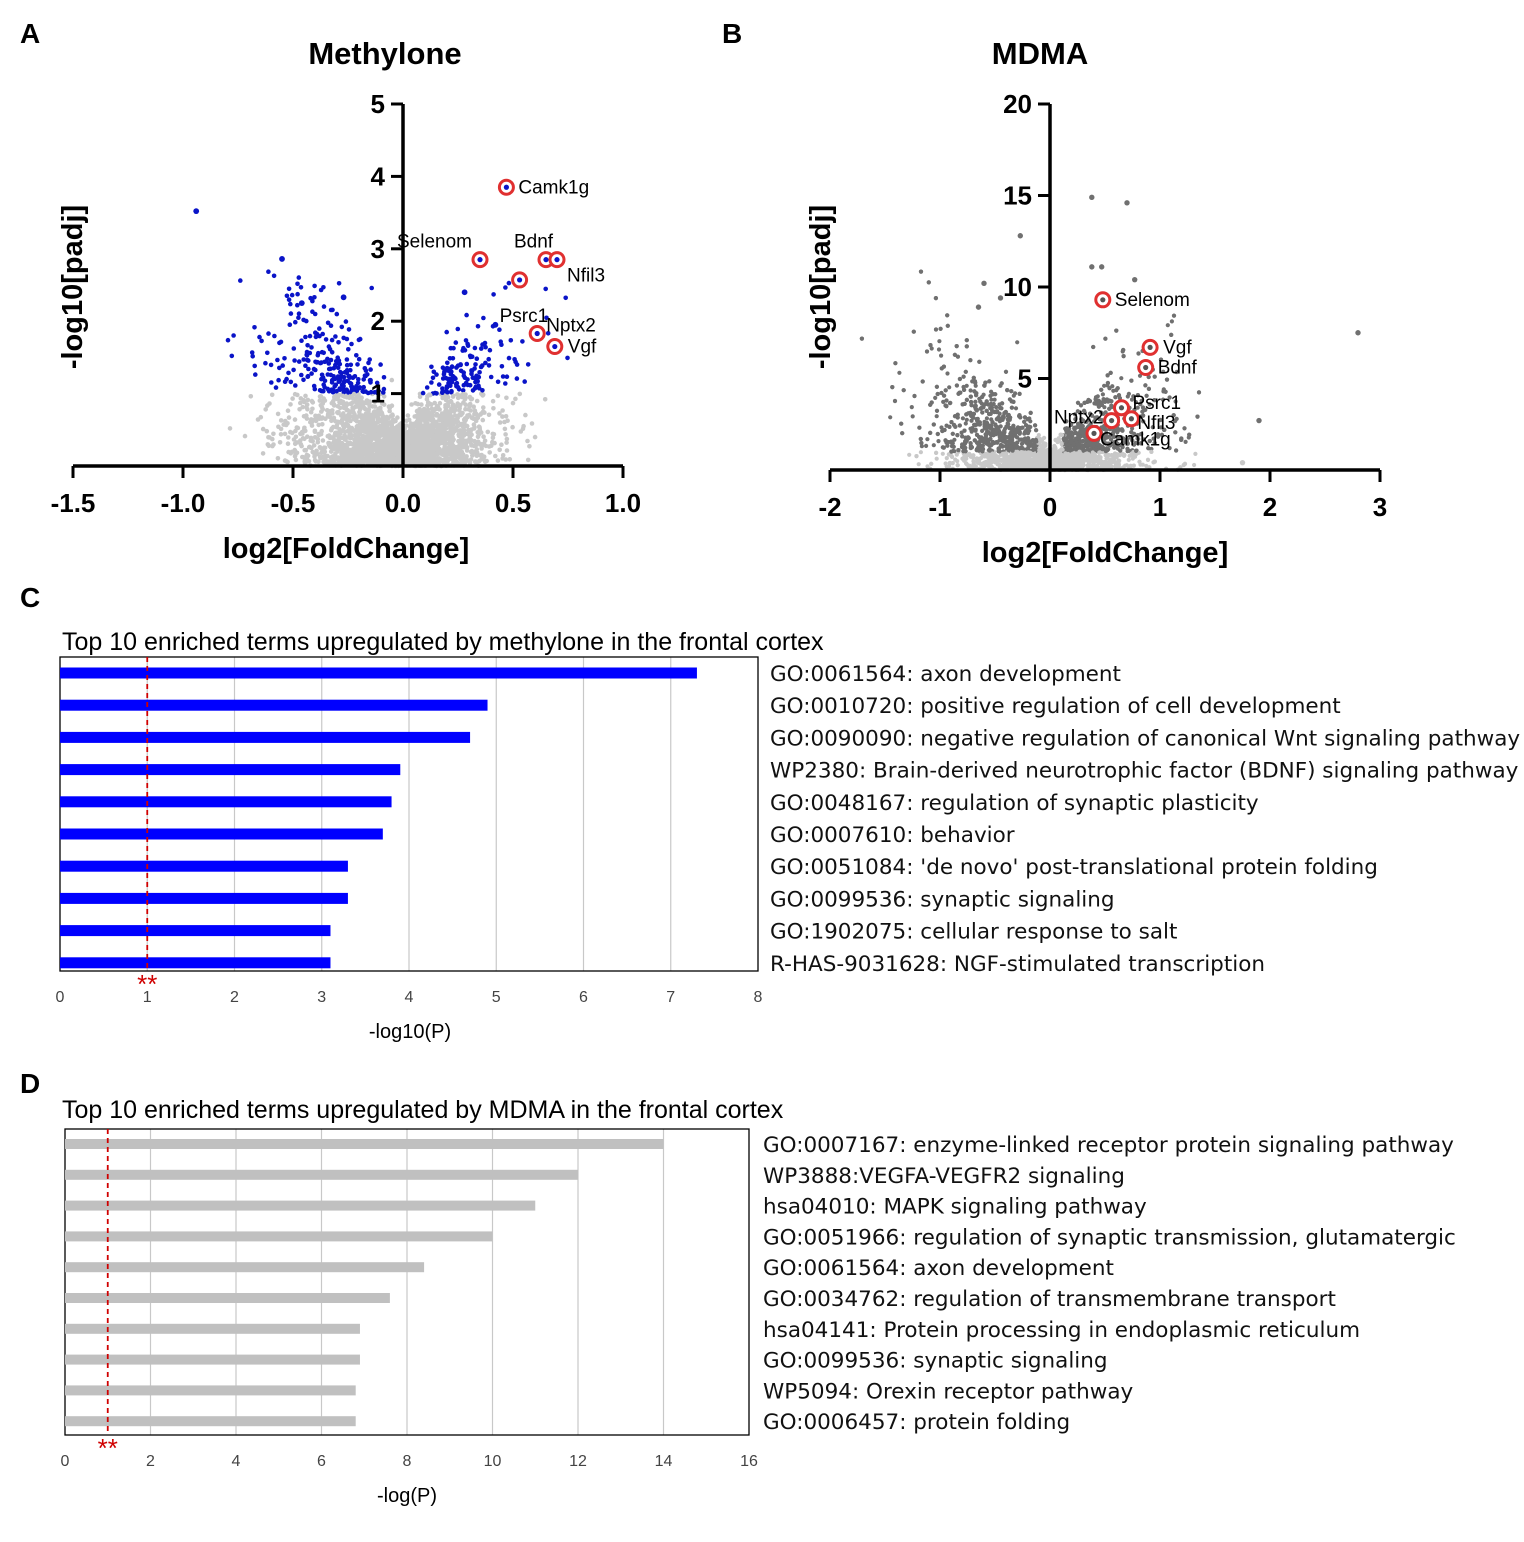 Image resolution: width=1524 pixels, height=1542 pixels. What do you see at coordinates (571, 326) in the screenshot?
I see `gene-label: Nptx2` at bounding box center [571, 326].